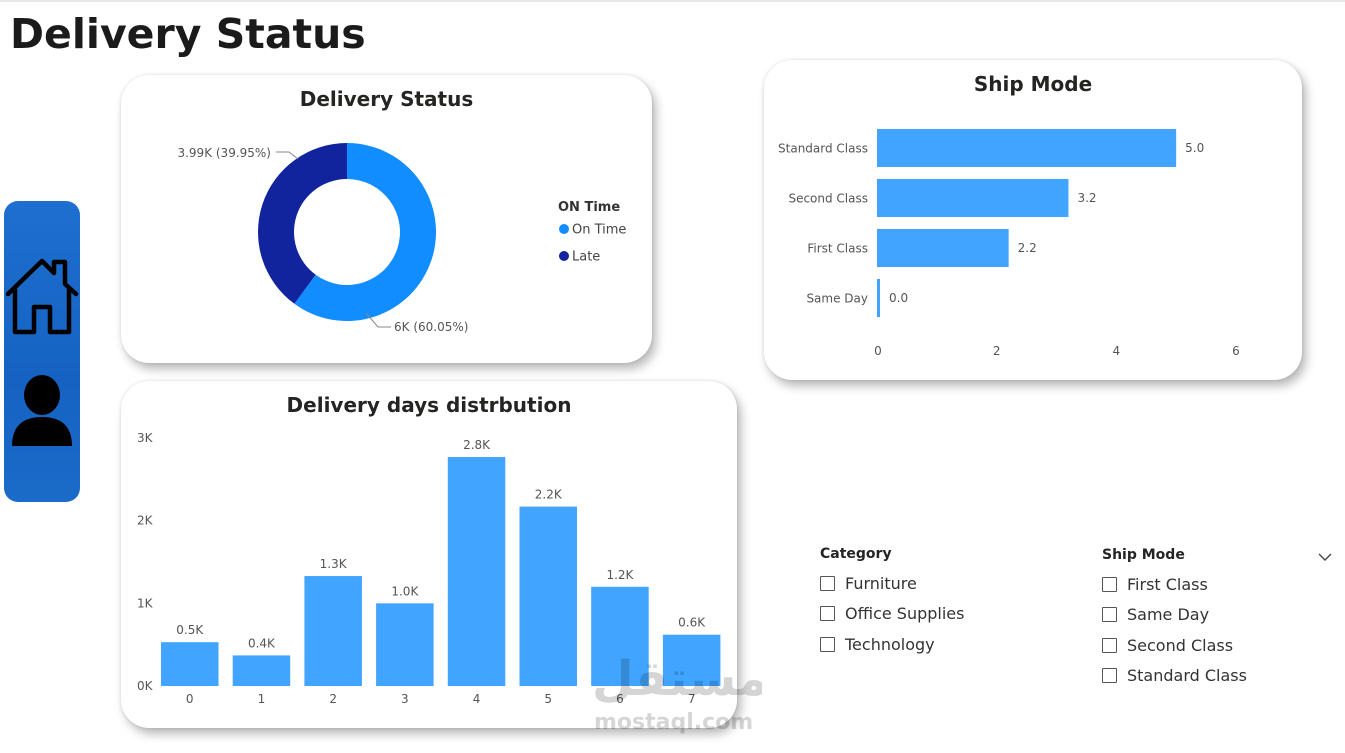  I want to click on days-y-tick: 1K, so click(145, 603).